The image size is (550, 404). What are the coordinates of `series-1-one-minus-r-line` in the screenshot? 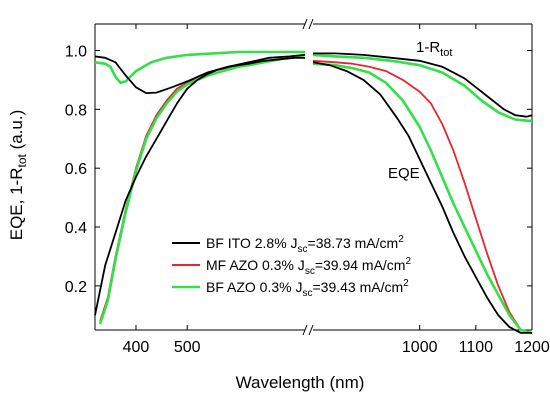 It's located at (313, 85).